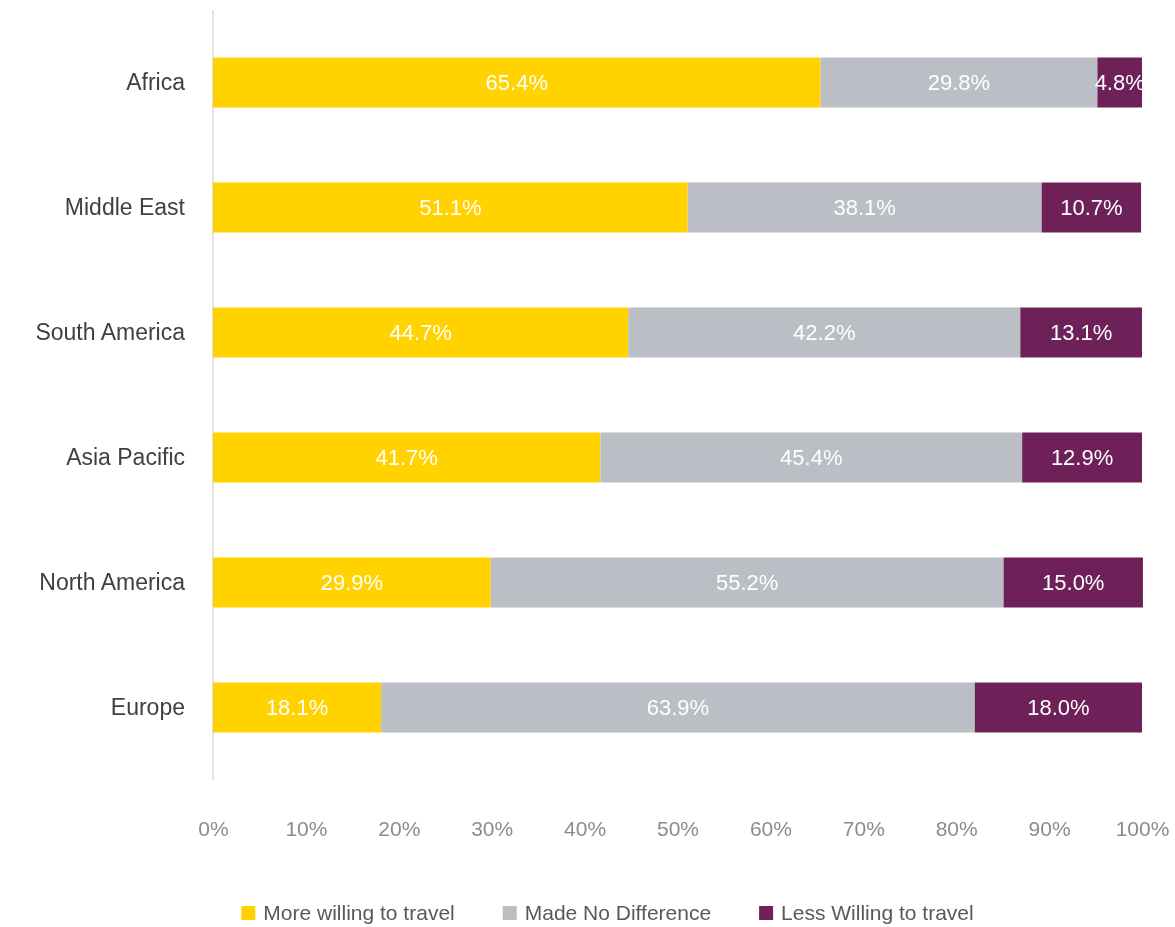 This screenshot has width=1175, height=927. I want to click on legend-label: Made No Difference, so click(618, 913).